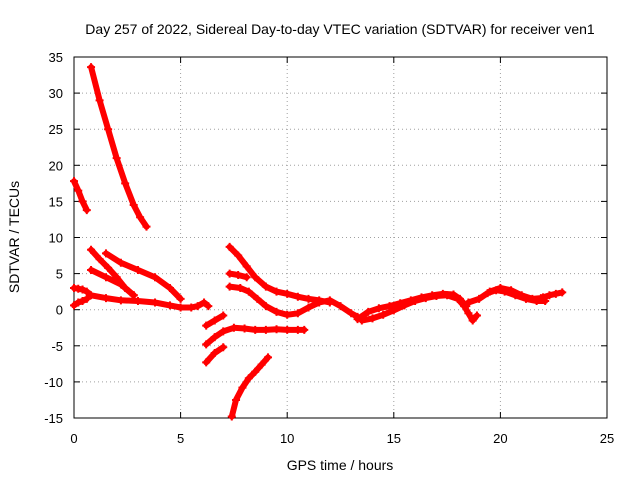  Describe the element at coordinates (56, 238) in the screenshot. I see `y-tick-label: 10` at that location.